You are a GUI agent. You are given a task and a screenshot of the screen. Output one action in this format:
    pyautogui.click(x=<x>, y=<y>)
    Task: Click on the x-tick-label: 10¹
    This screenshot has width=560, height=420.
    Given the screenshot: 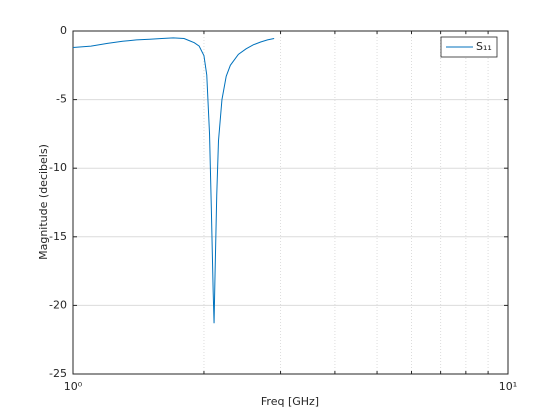 What is the action you would take?
    pyautogui.click(x=508, y=386)
    